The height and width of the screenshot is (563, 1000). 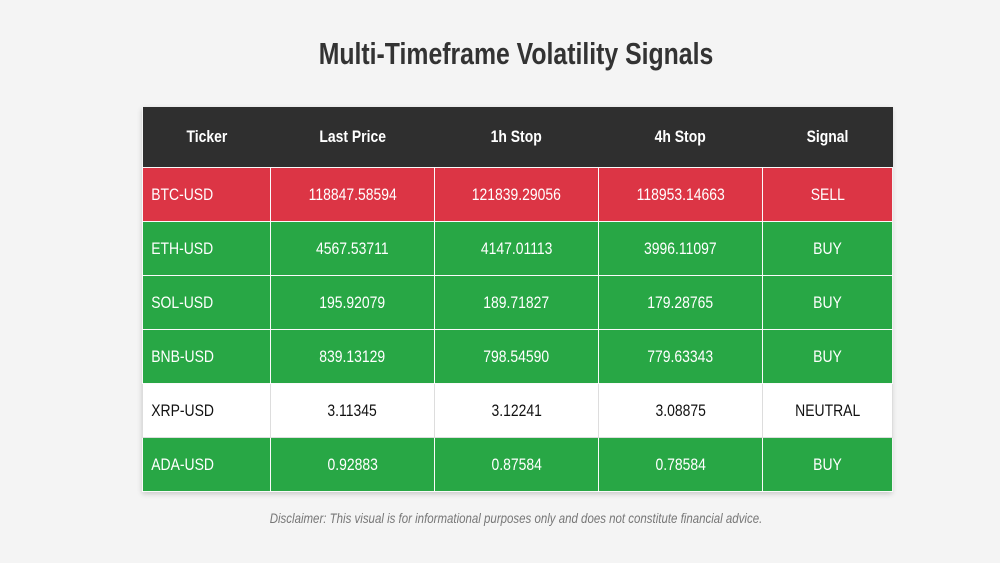 I want to click on stop-4h-cell: 779.63343, so click(x=680, y=356).